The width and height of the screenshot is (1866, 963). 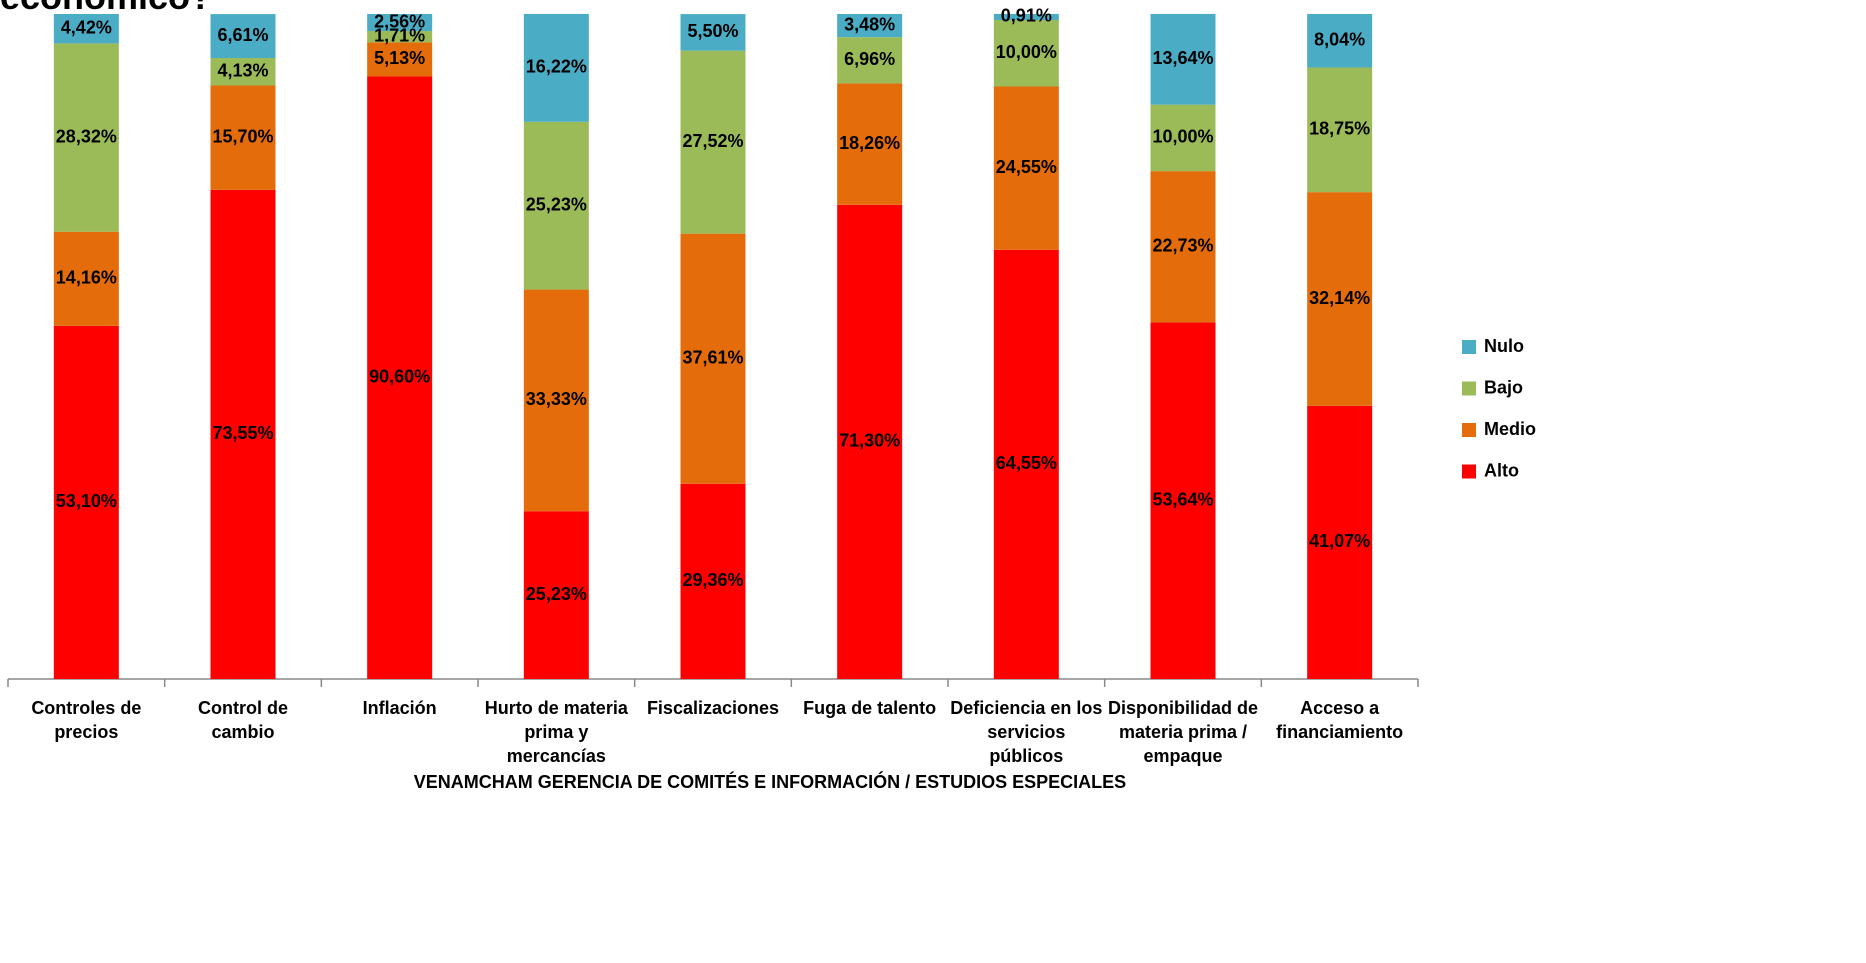 I want to click on legend-label: Nulo, so click(x=1504, y=346).